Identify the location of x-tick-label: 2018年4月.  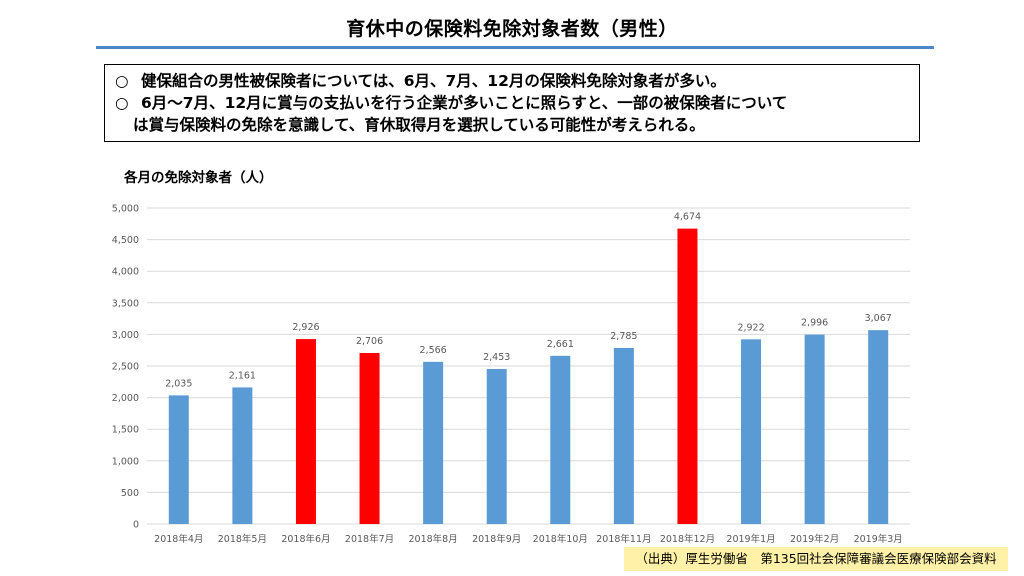
(178, 539).